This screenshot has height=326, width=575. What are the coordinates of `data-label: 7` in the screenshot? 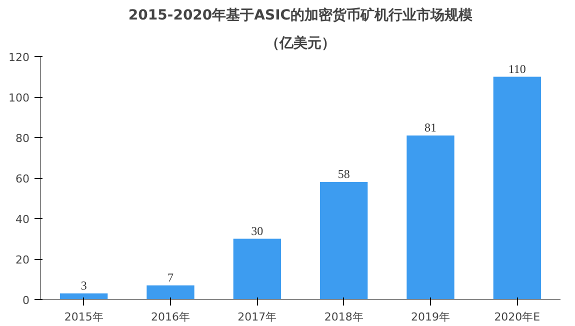 It's located at (171, 277).